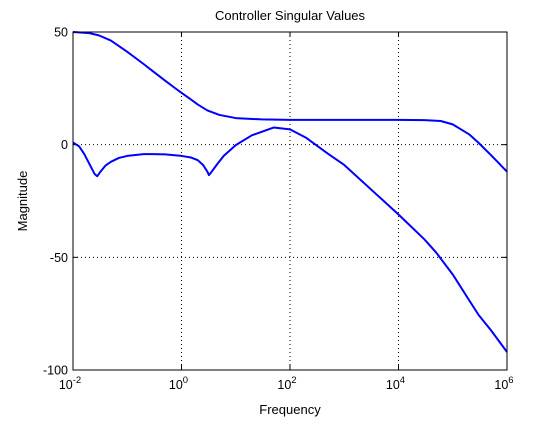  What do you see at coordinates (503, 383) in the screenshot?
I see `x-tick-label: 10⁶` at bounding box center [503, 383].